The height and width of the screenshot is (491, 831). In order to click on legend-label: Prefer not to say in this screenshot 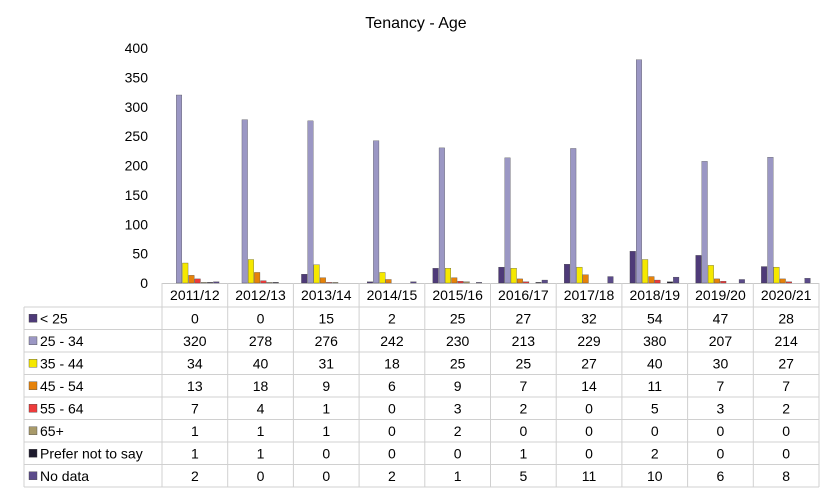, I will do `click(91, 453)`.